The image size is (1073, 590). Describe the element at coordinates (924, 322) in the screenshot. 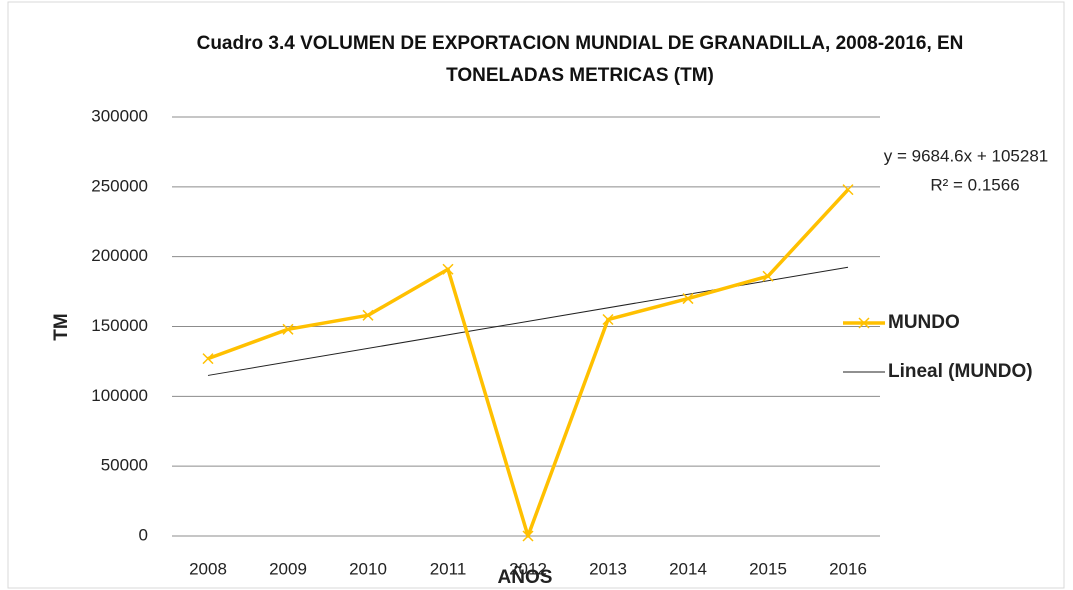

I see `legend-label: MUNDO` at that location.